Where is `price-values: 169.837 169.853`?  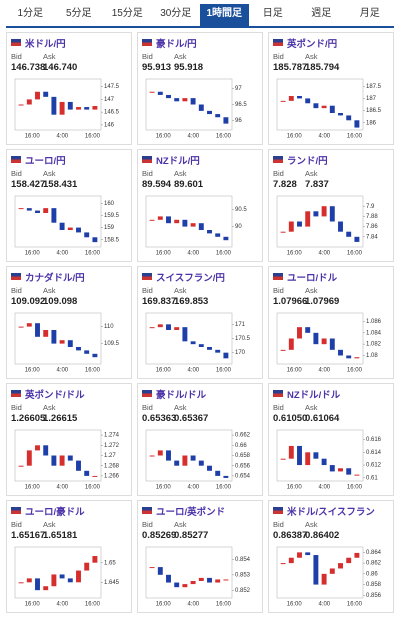
price-values: 169.837 169.853 is located at coordinates (200, 301).